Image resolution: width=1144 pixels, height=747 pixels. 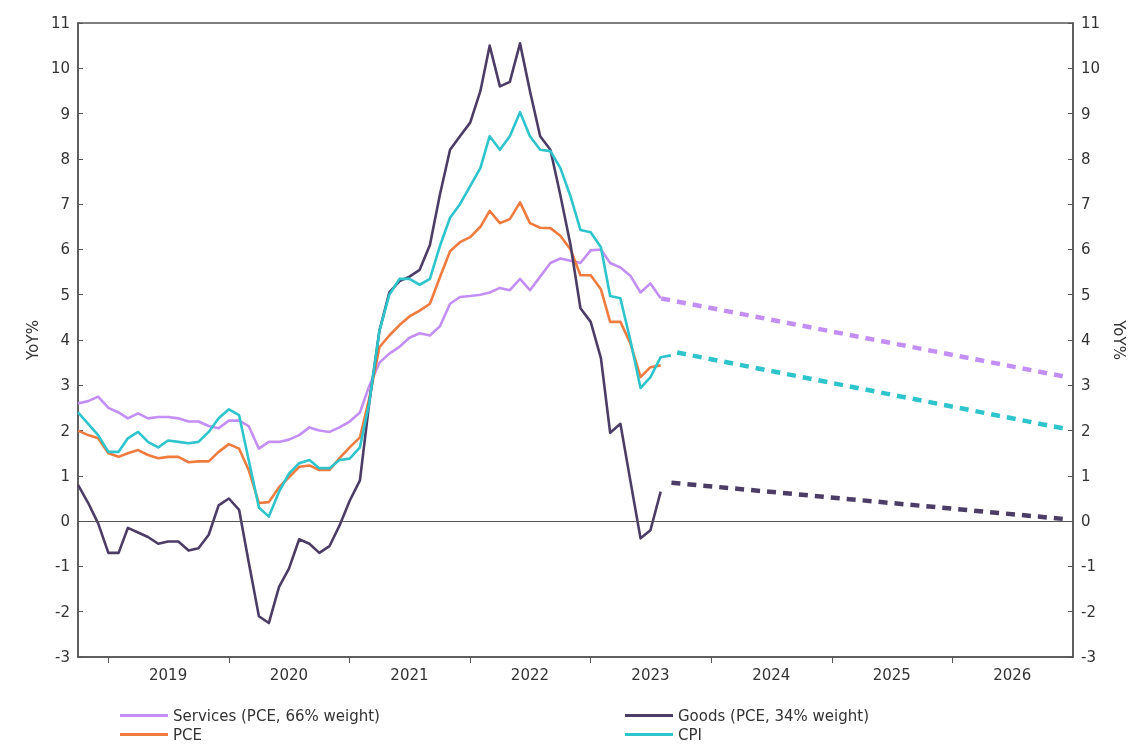 What do you see at coordinates (1086, 385) in the screenshot?
I see `y2-tick-label: 3` at bounding box center [1086, 385].